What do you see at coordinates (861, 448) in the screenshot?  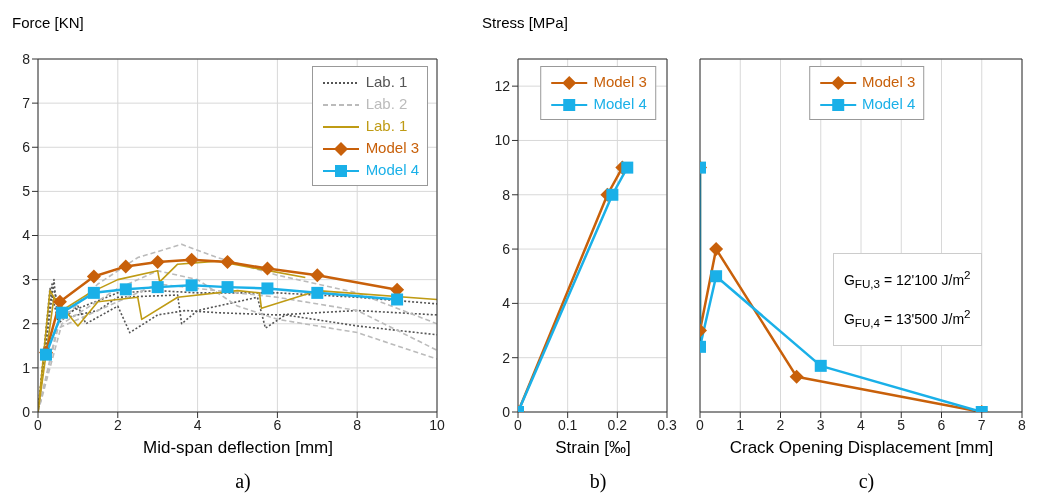 I see `x-axis-title: Crack Opening Displacement [mm]` at bounding box center [861, 448].